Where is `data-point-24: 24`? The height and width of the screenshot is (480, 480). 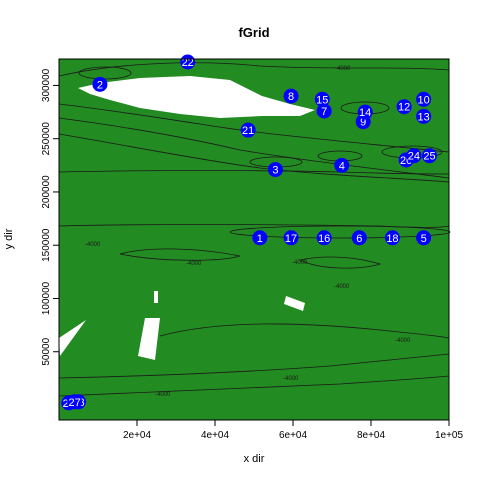
data-point-24: 24 is located at coordinates (414, 156).